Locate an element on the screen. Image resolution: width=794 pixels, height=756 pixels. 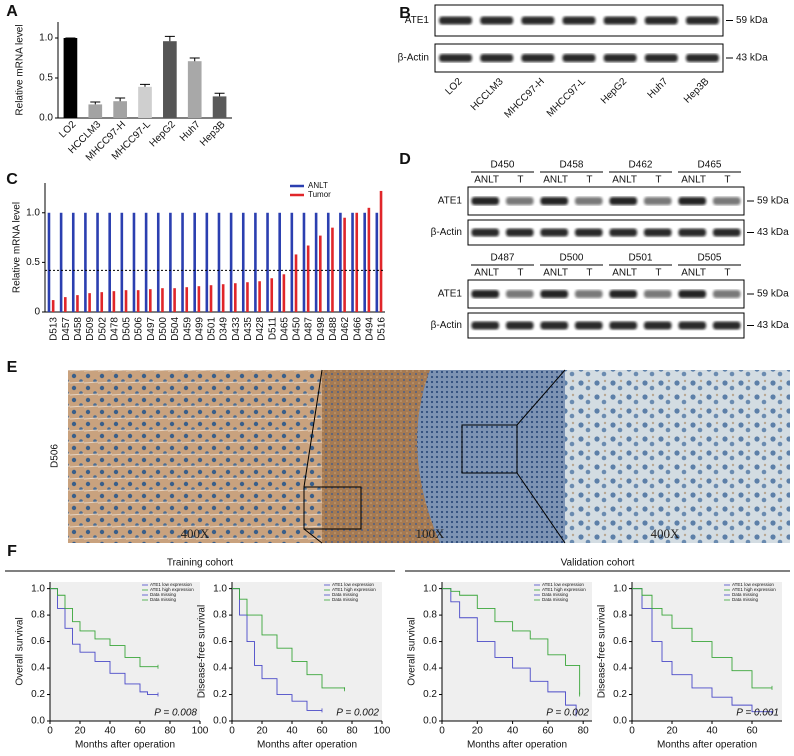
lane-label: MHCC97-H is located at coordinates (525, 98).